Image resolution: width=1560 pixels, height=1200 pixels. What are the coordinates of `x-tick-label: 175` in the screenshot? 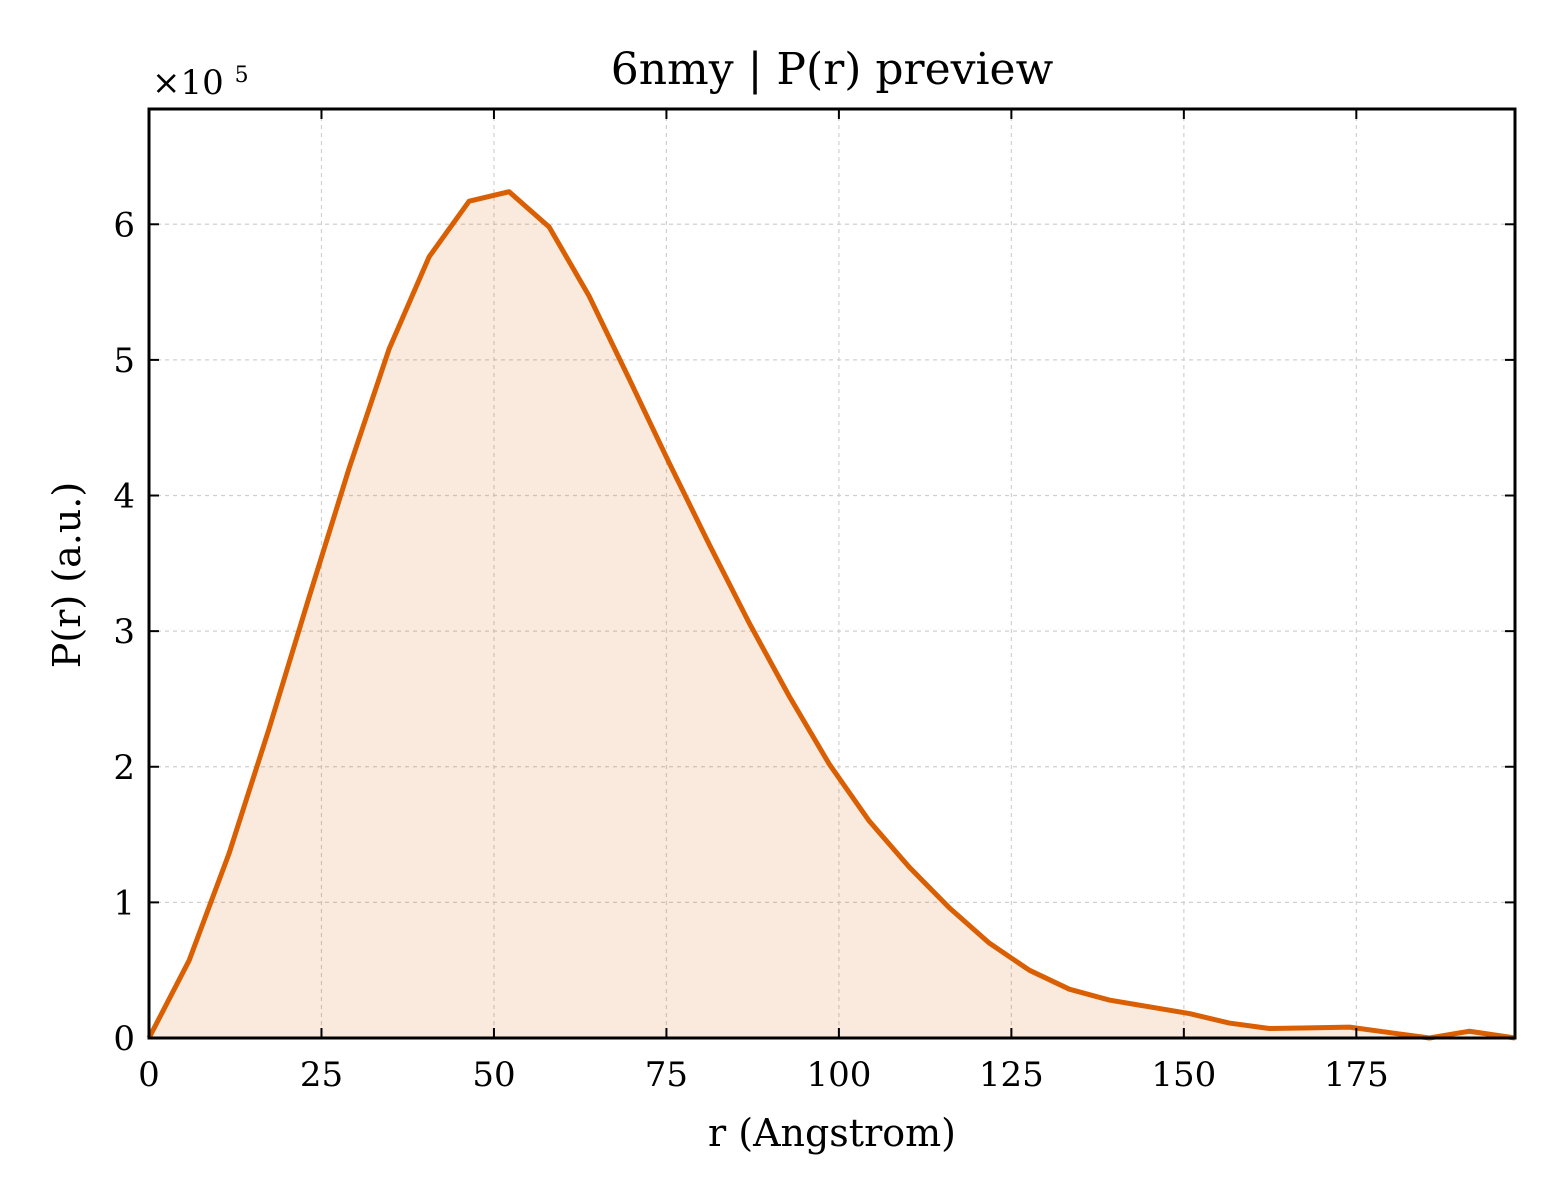 It's located at (1356, 1075).